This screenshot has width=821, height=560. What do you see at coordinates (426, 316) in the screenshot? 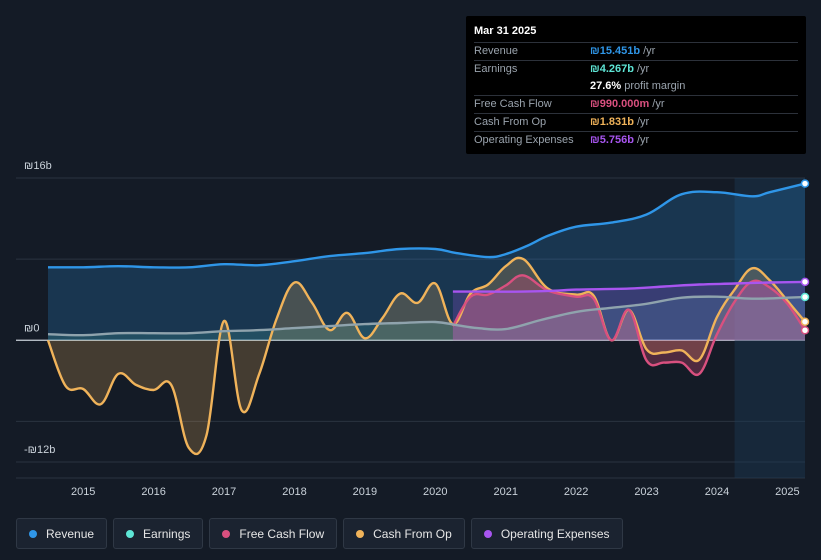
I see `earnings-line` at bounding box center [426, 316].